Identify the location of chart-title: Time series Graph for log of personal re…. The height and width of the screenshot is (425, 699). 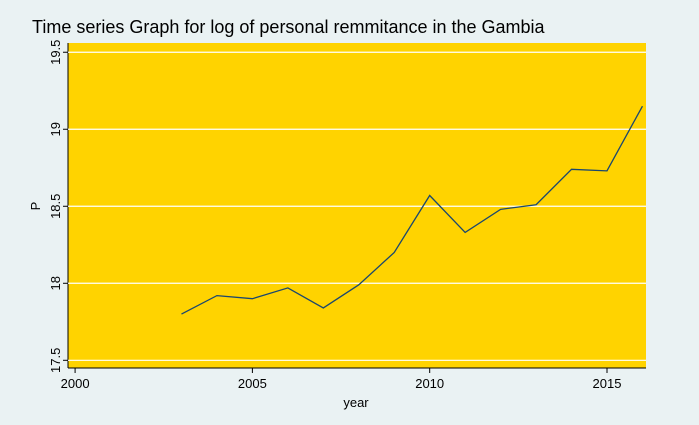
(289, 27).